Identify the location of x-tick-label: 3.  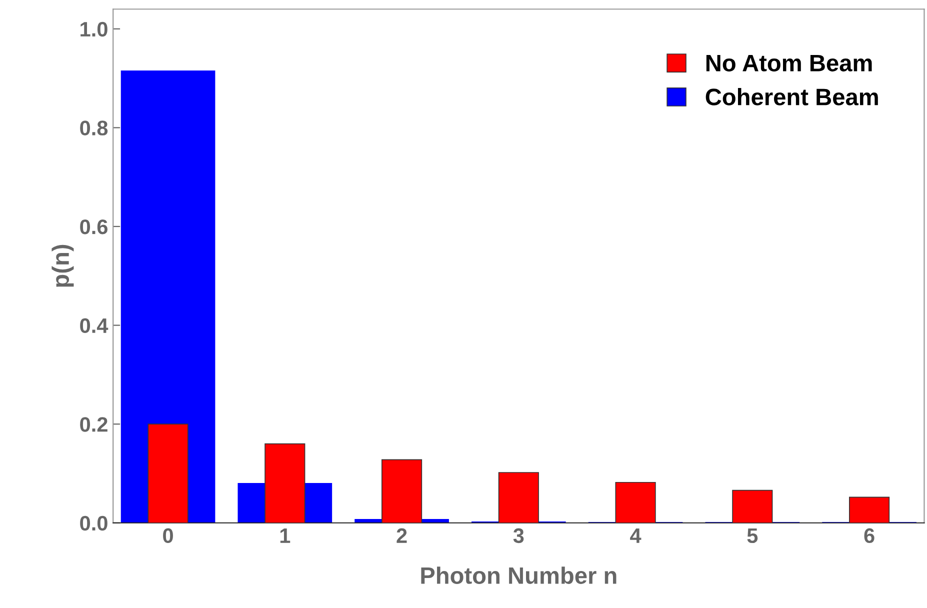
(518, 536).